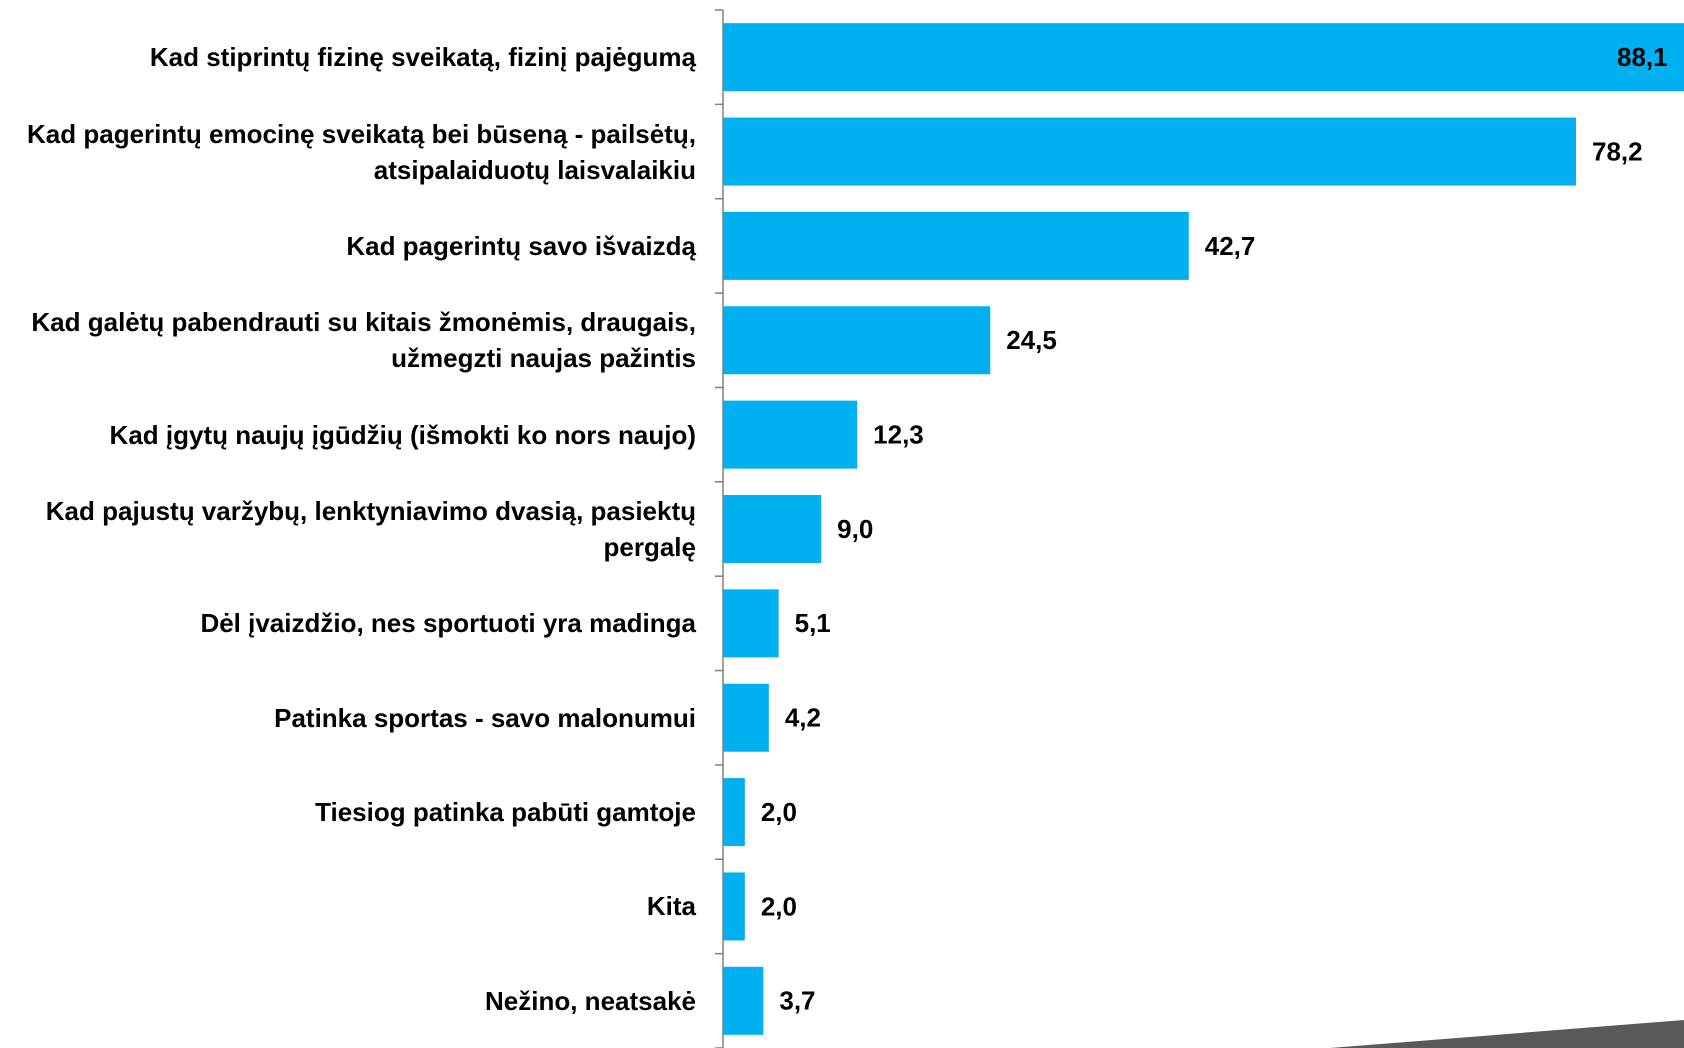 The height and width of the screenshot is (1048, 1684). I want to click on data-label: 88,1, so click(1642, 57).